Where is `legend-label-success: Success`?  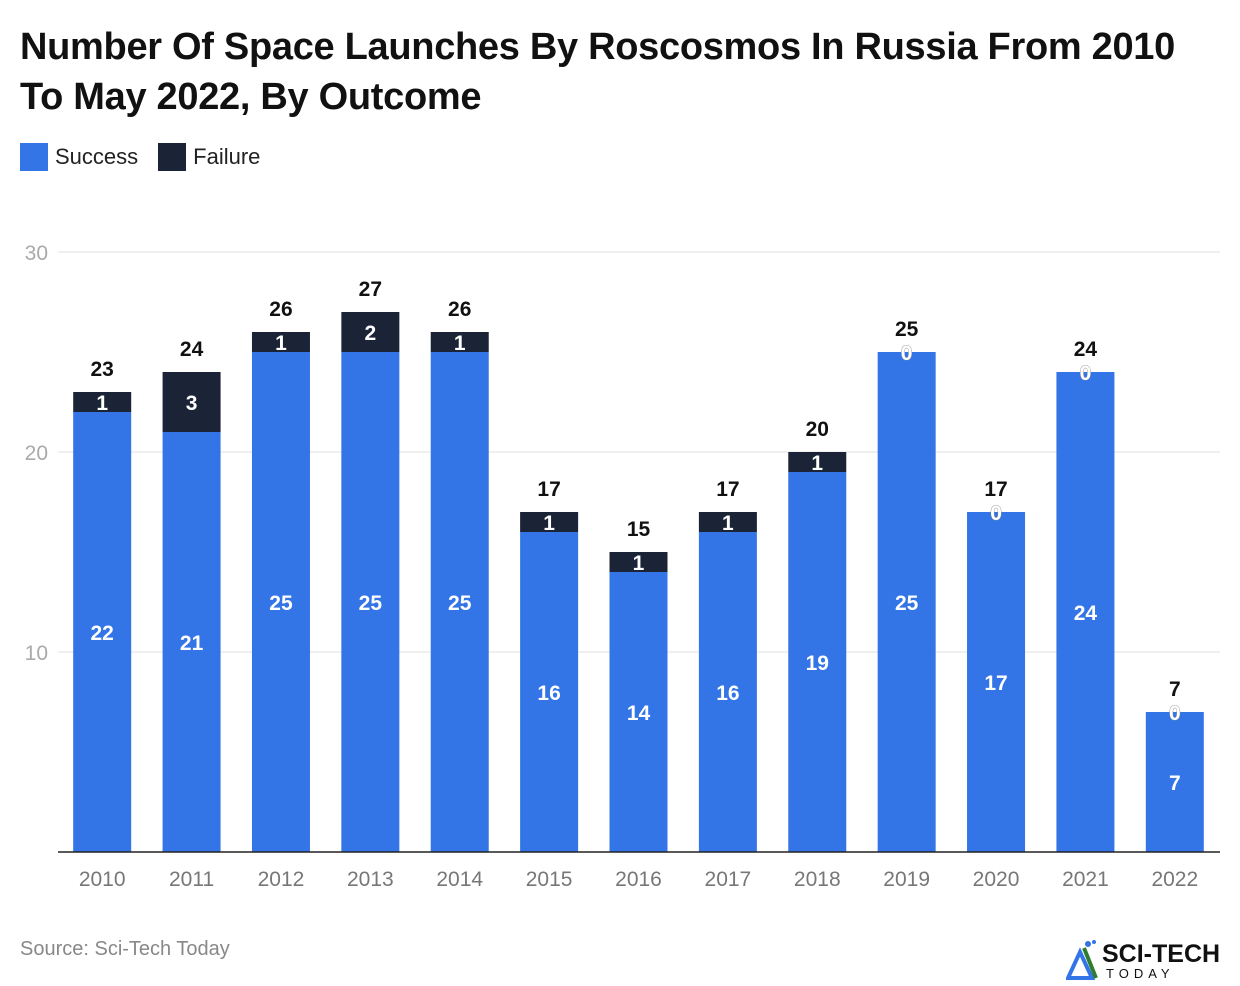 legend-label-success: Success is located at coordinates (97, 156).